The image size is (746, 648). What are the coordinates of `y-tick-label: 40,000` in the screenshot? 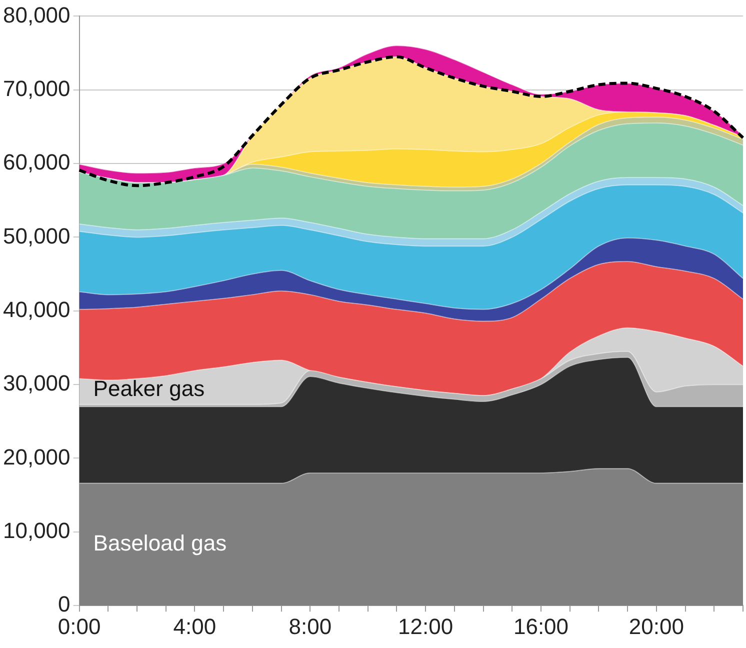 It's located at (36, 309).